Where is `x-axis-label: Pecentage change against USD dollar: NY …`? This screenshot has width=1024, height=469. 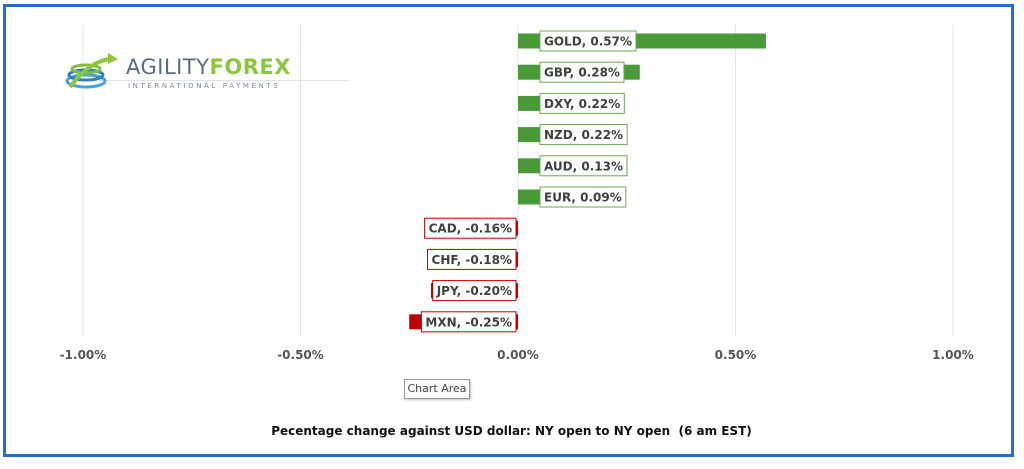 x-axis-label: Pecentage change against USD dollar: NY … is located at coordinates (511, 431).